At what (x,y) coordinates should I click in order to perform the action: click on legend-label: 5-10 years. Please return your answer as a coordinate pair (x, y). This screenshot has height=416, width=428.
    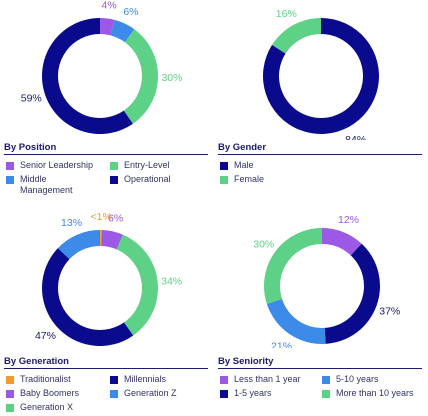
    Looking at the image, I should click on (357, 379).